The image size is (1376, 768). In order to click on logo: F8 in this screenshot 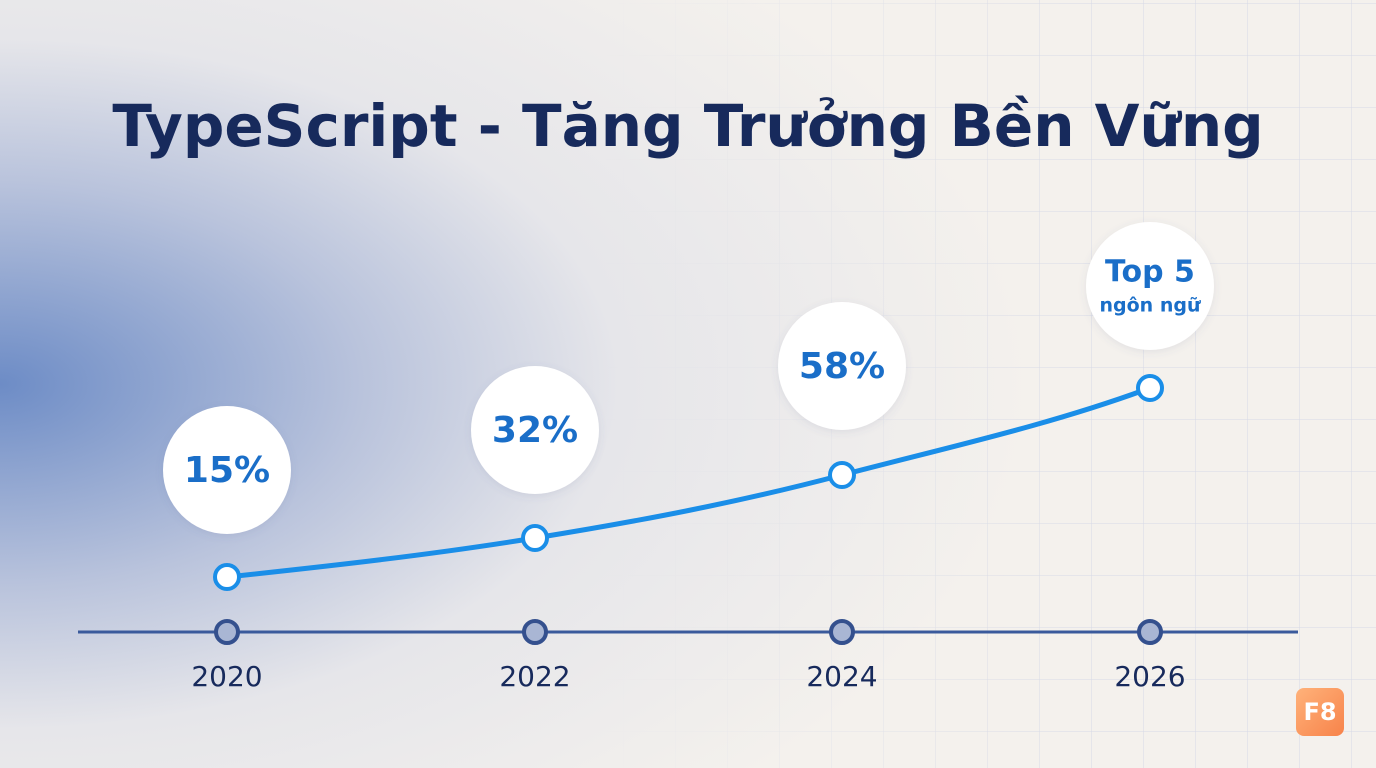, I will do `click(1319, 712)`.